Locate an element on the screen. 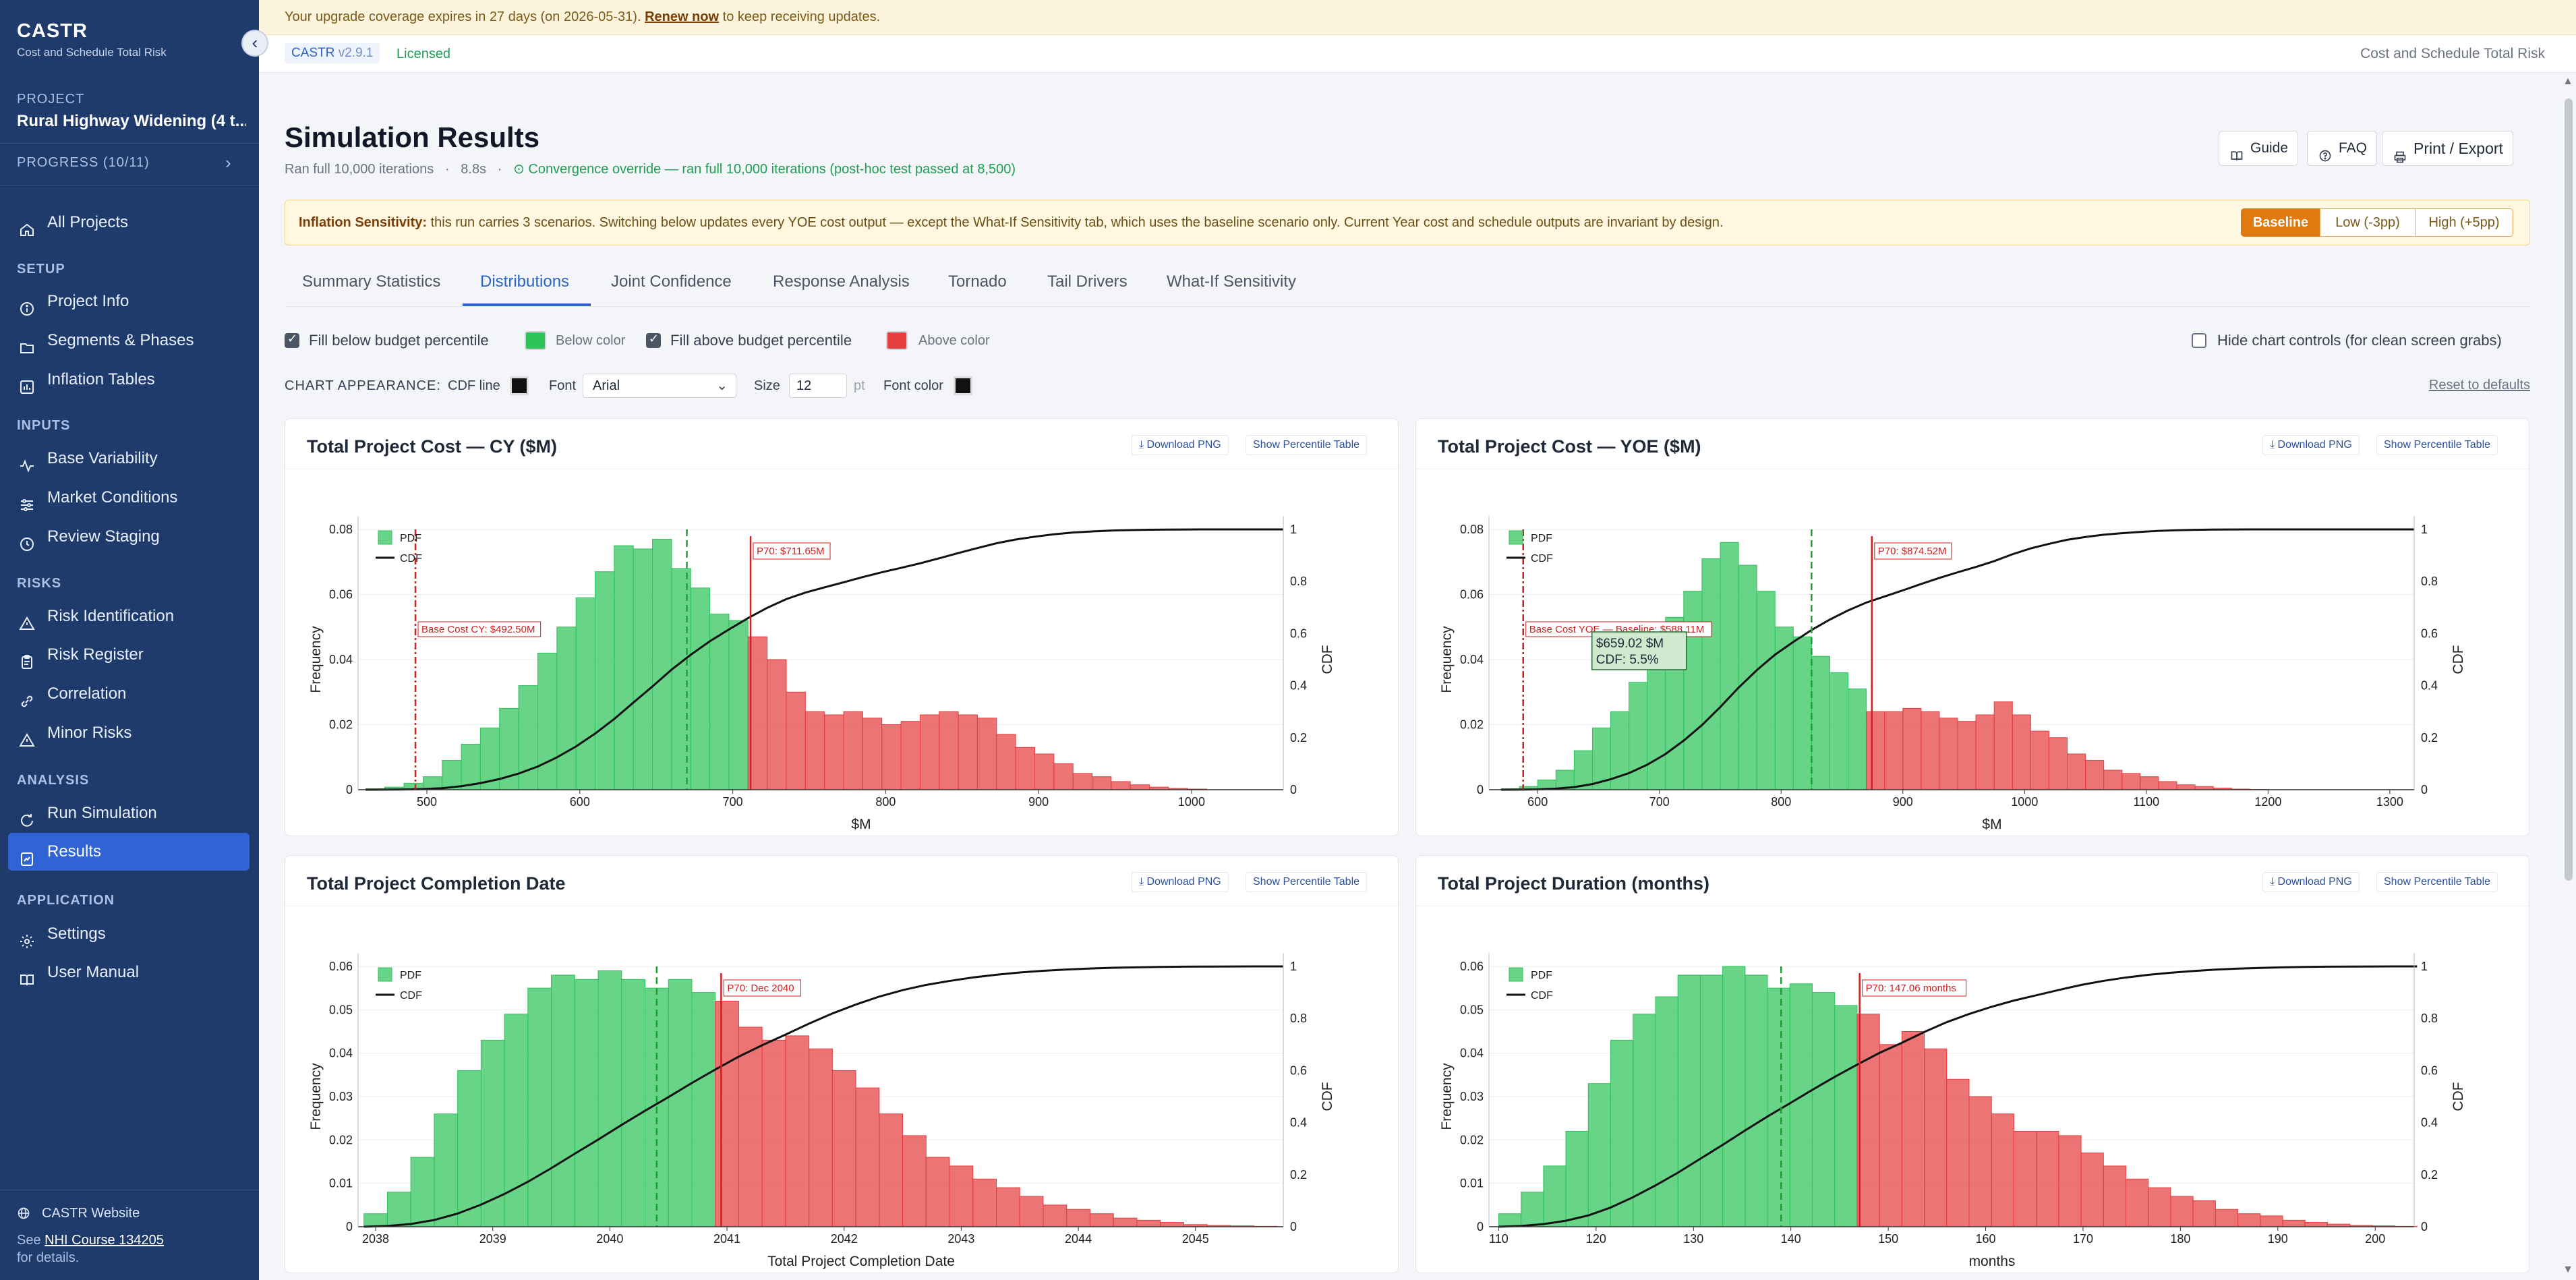 This screenshot has height=1280, width=2576. x-tick-label: 1000 is located at coordinates (1191, 802).